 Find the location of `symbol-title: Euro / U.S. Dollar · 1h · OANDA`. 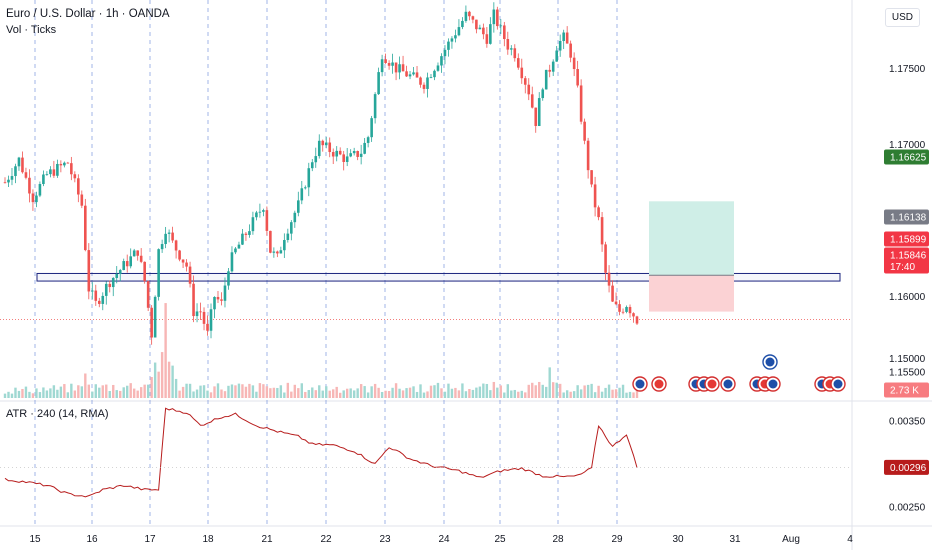

symbol-title: Euro / U.S. Dollar · 1h · OANDA is located at coordinates (88, 14).